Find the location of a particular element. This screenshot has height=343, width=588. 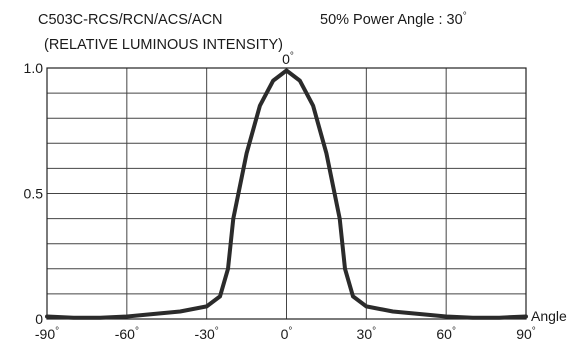

x-tick-label: -90° is located at coordinates (47, 334).